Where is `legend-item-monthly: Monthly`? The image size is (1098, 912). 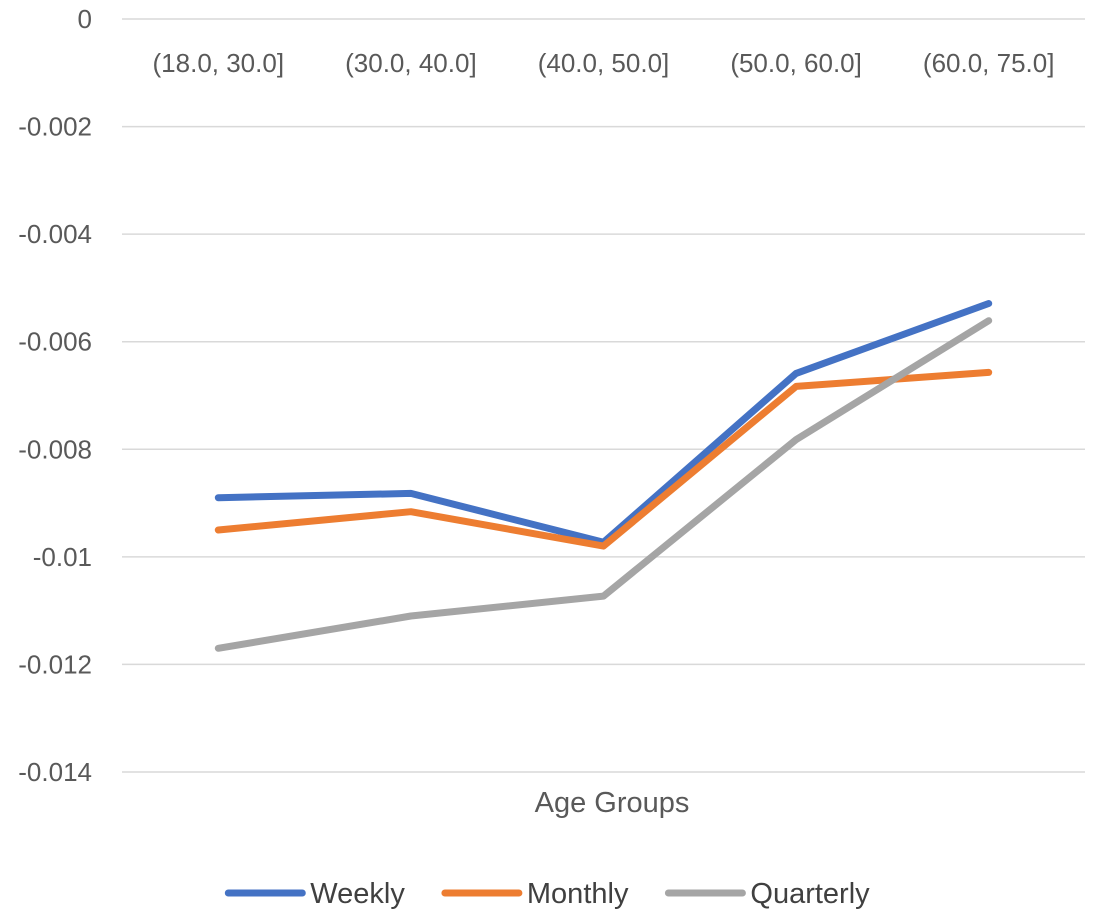
legend-item-monthly: Monthly is located at coordinates (535, 894).